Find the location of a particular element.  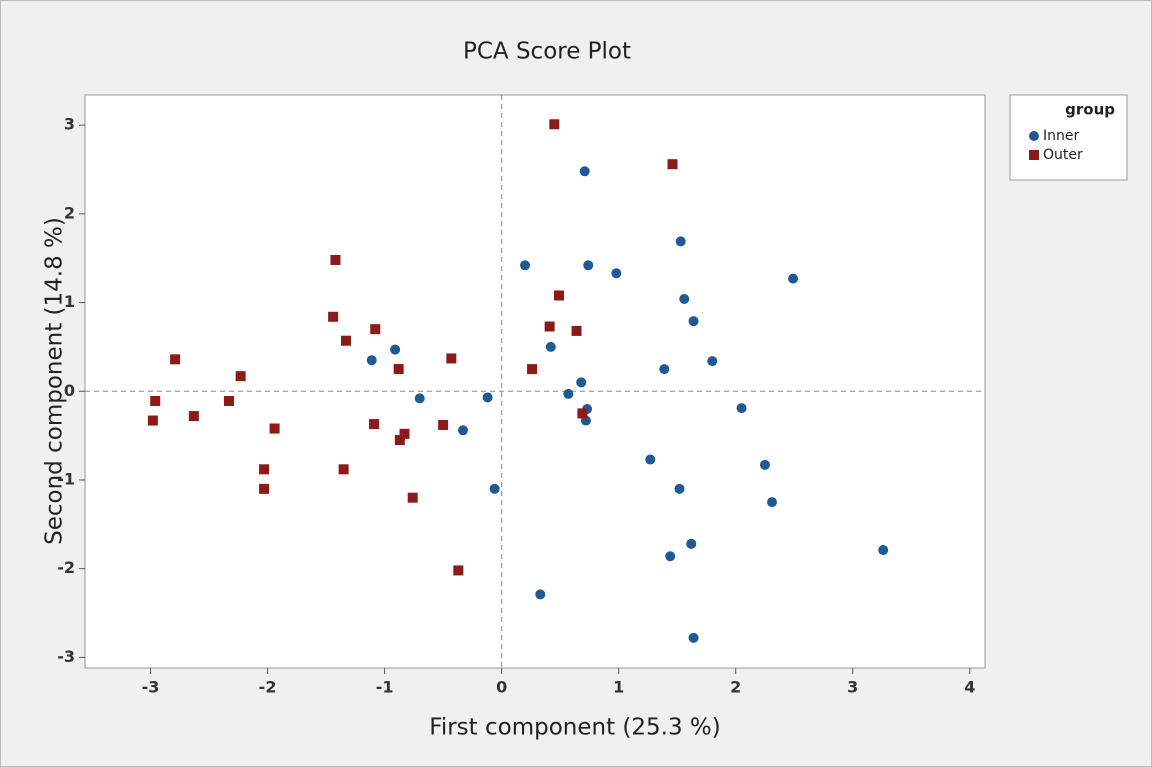

chart-title: PCA Score Plot is located at coordinates (547, 52).